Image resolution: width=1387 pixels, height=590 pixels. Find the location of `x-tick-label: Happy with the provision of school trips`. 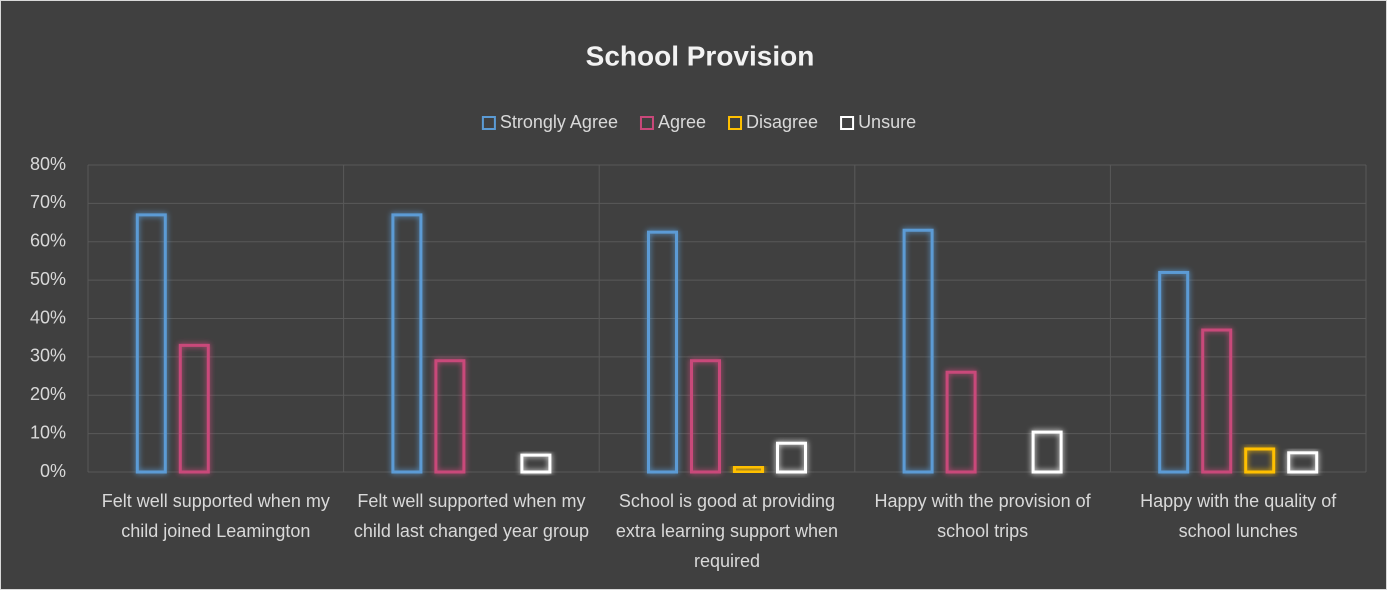

x-tick-label: Happy with the provision of school trips is located at coordinates (983, 516).